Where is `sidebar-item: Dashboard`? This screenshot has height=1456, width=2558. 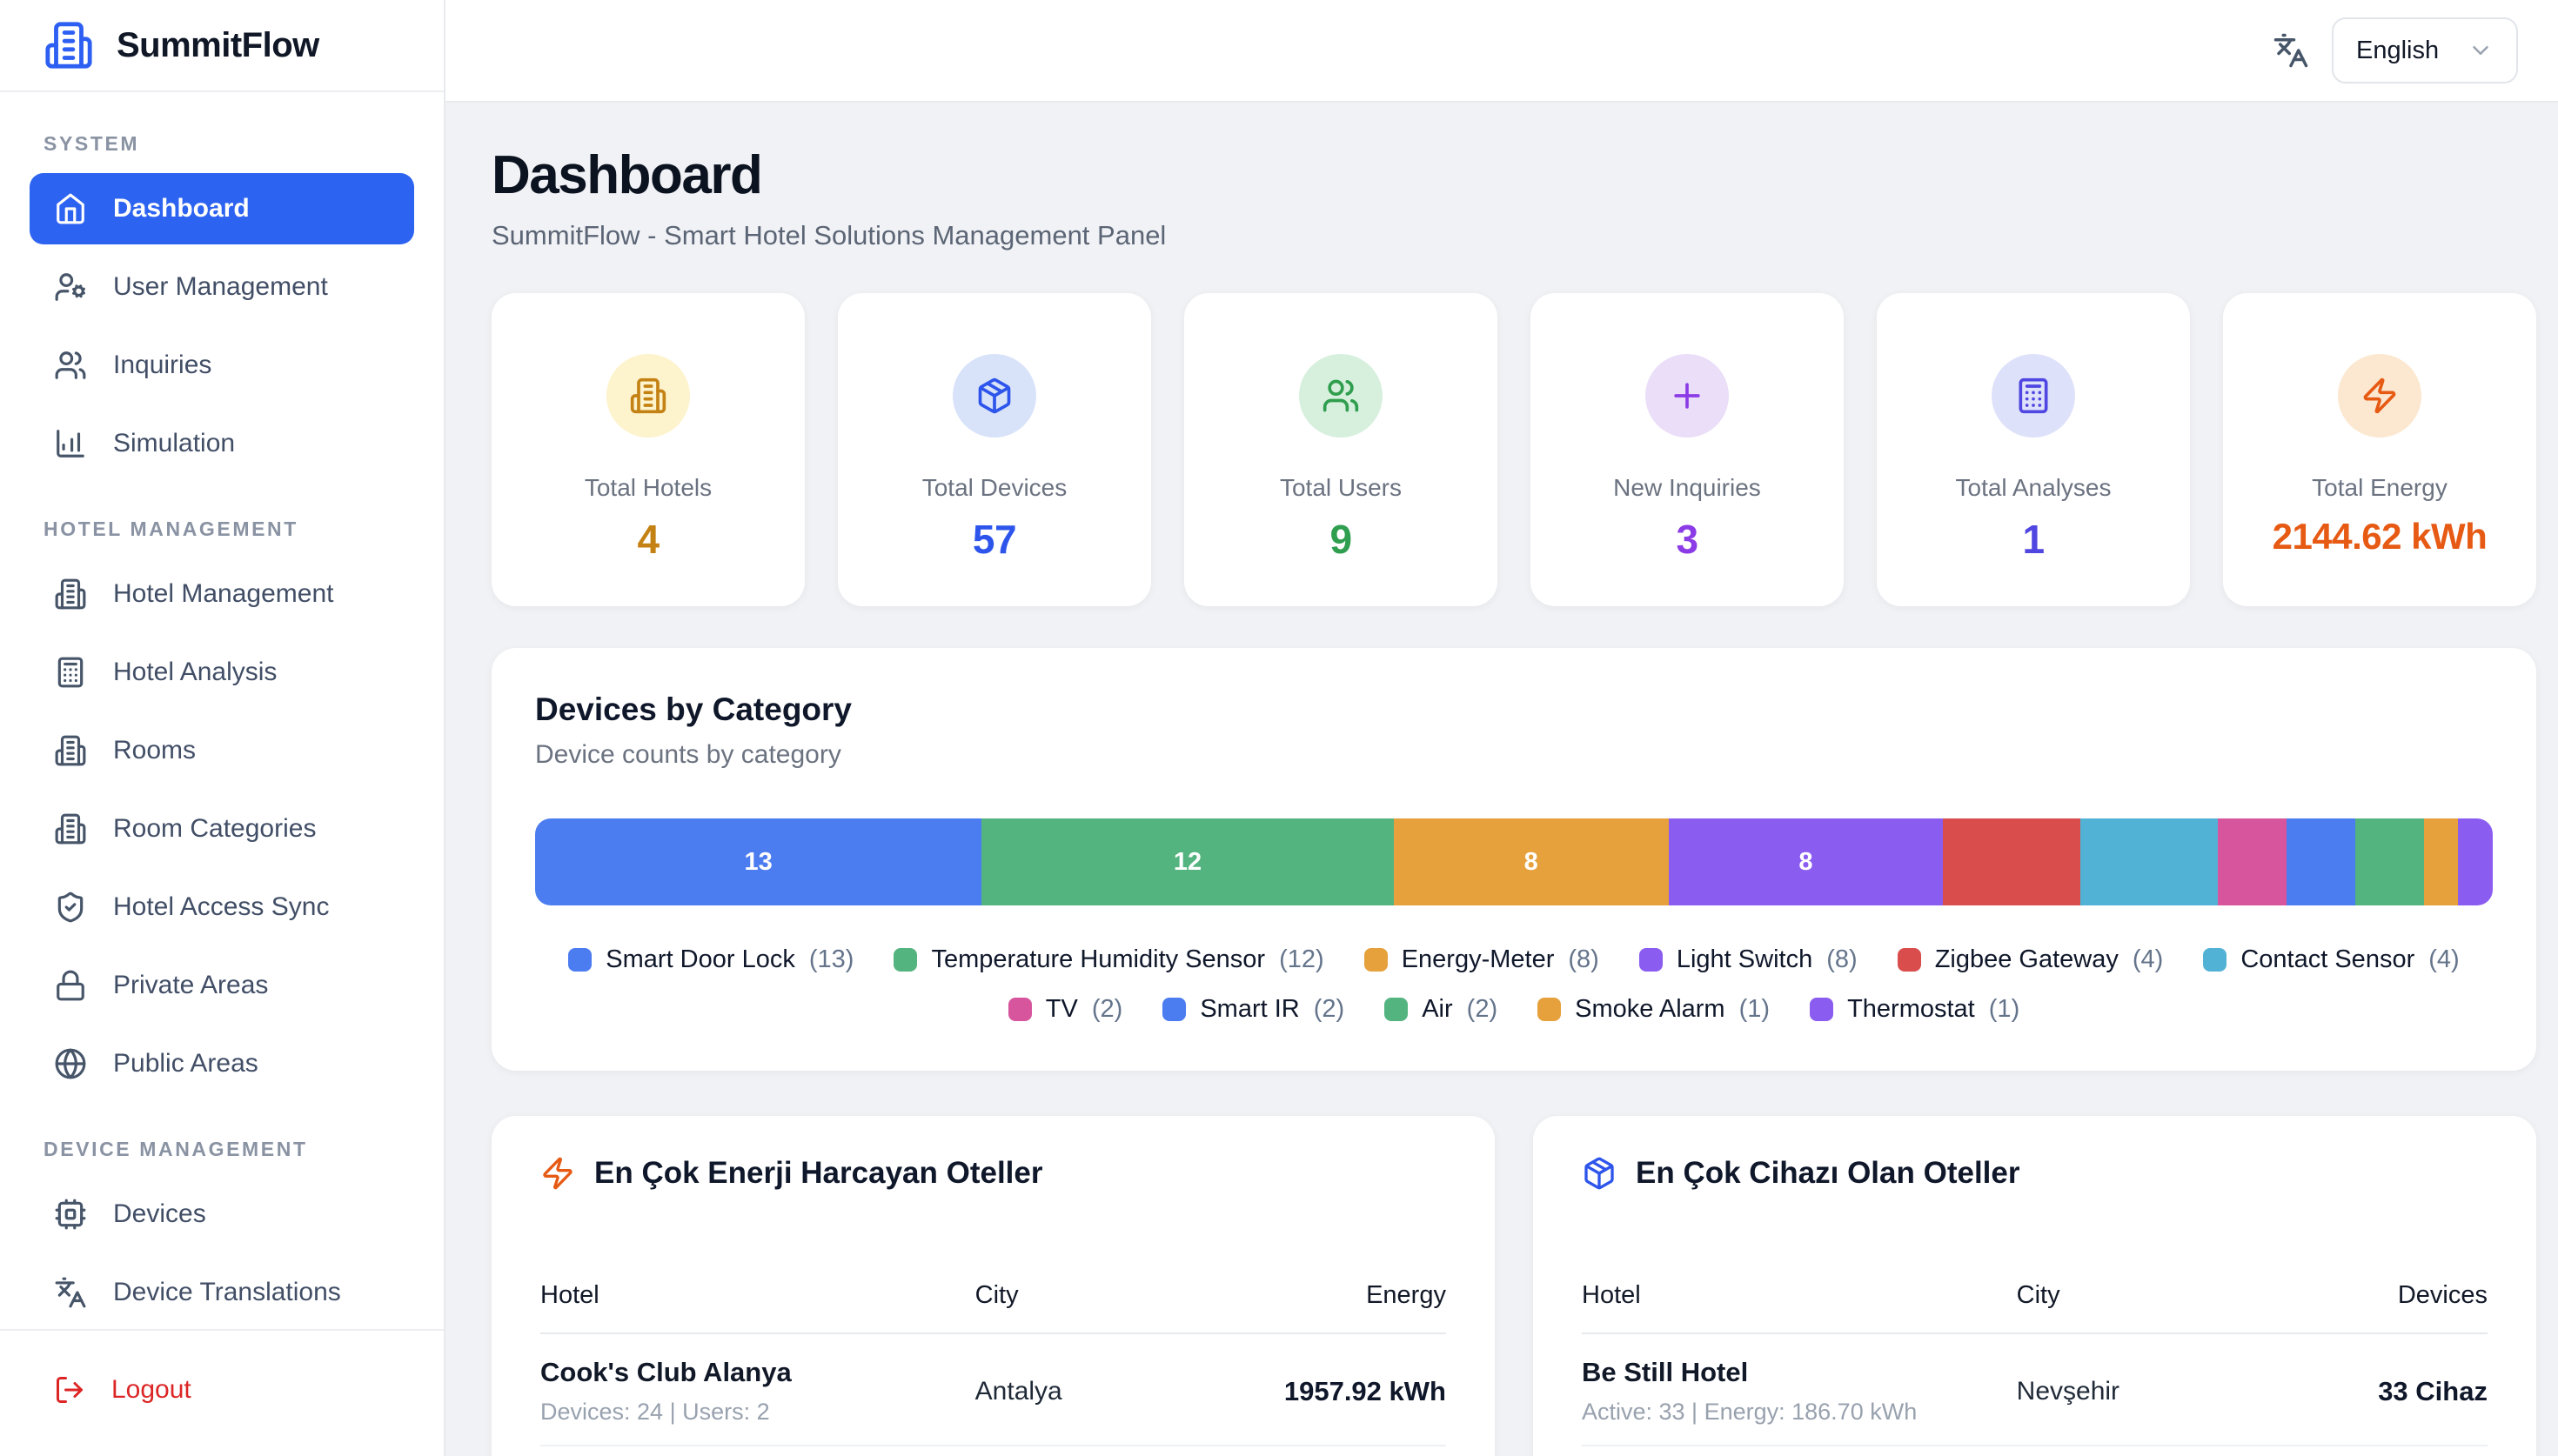 sidebar-item: Dashboard is located at coordinates (222, 208).